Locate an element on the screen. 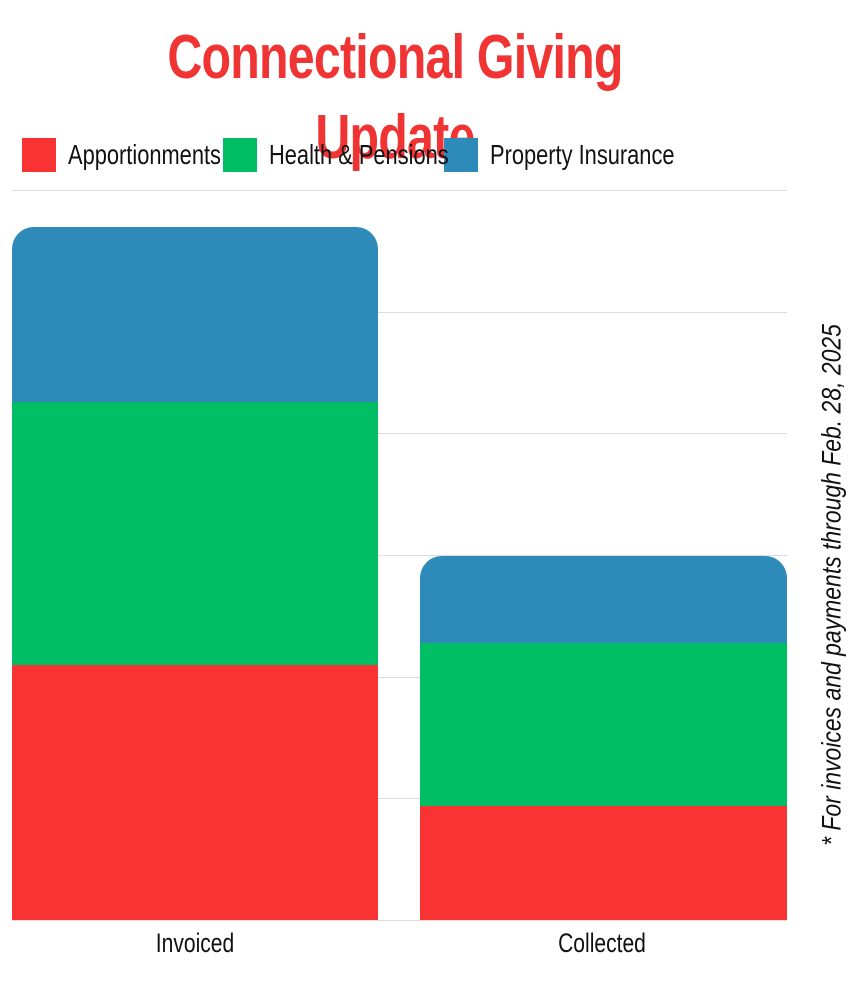 The height and width of the screenshot is (1007, 863). legend-item-health-pensions: Health & Pensions is located at coordinates (336, 155).